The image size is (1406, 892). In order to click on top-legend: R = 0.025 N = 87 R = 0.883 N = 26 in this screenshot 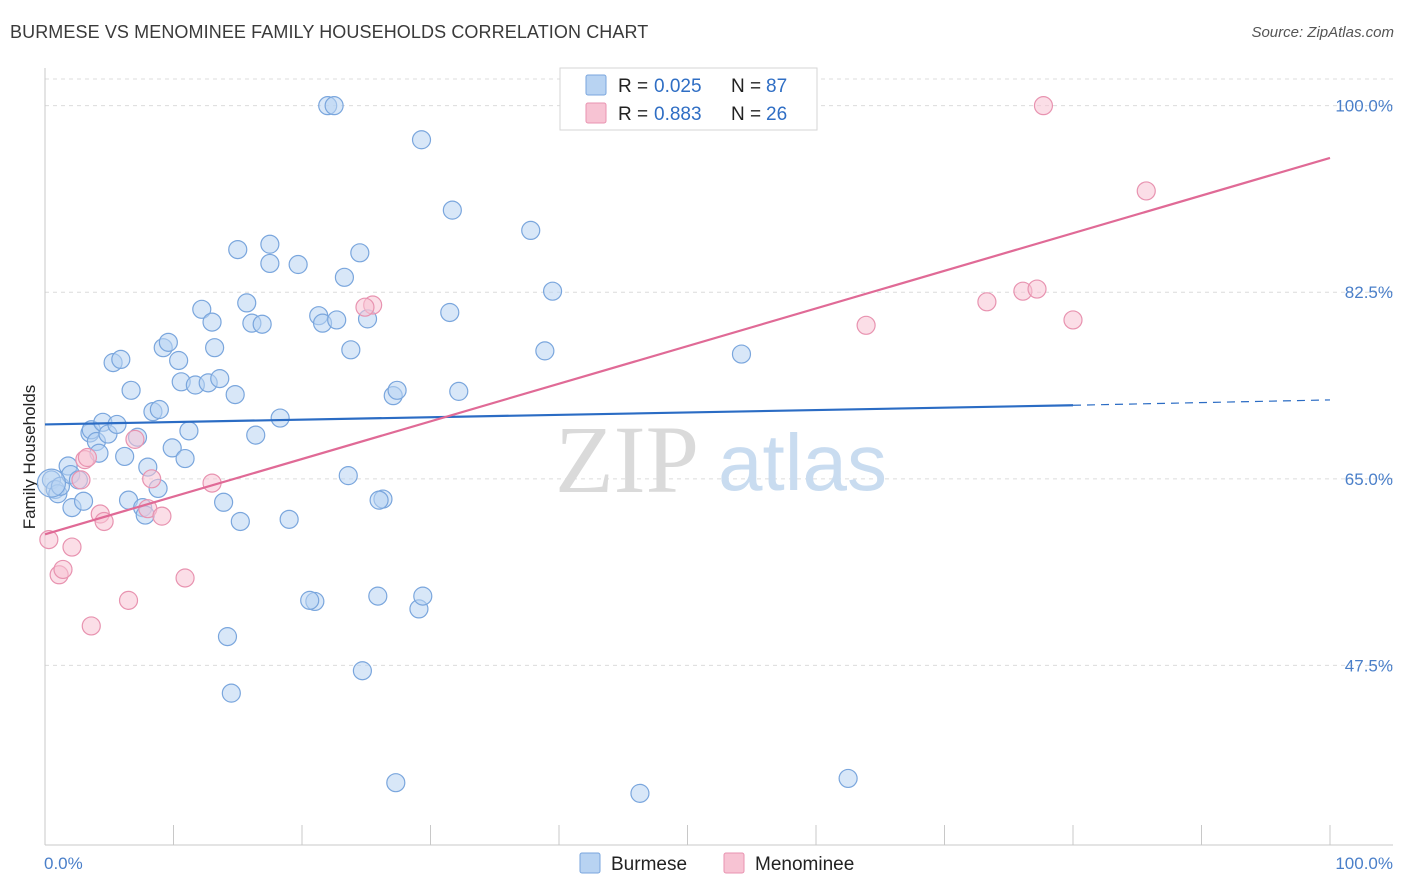, I will do `click(688, 99)`.